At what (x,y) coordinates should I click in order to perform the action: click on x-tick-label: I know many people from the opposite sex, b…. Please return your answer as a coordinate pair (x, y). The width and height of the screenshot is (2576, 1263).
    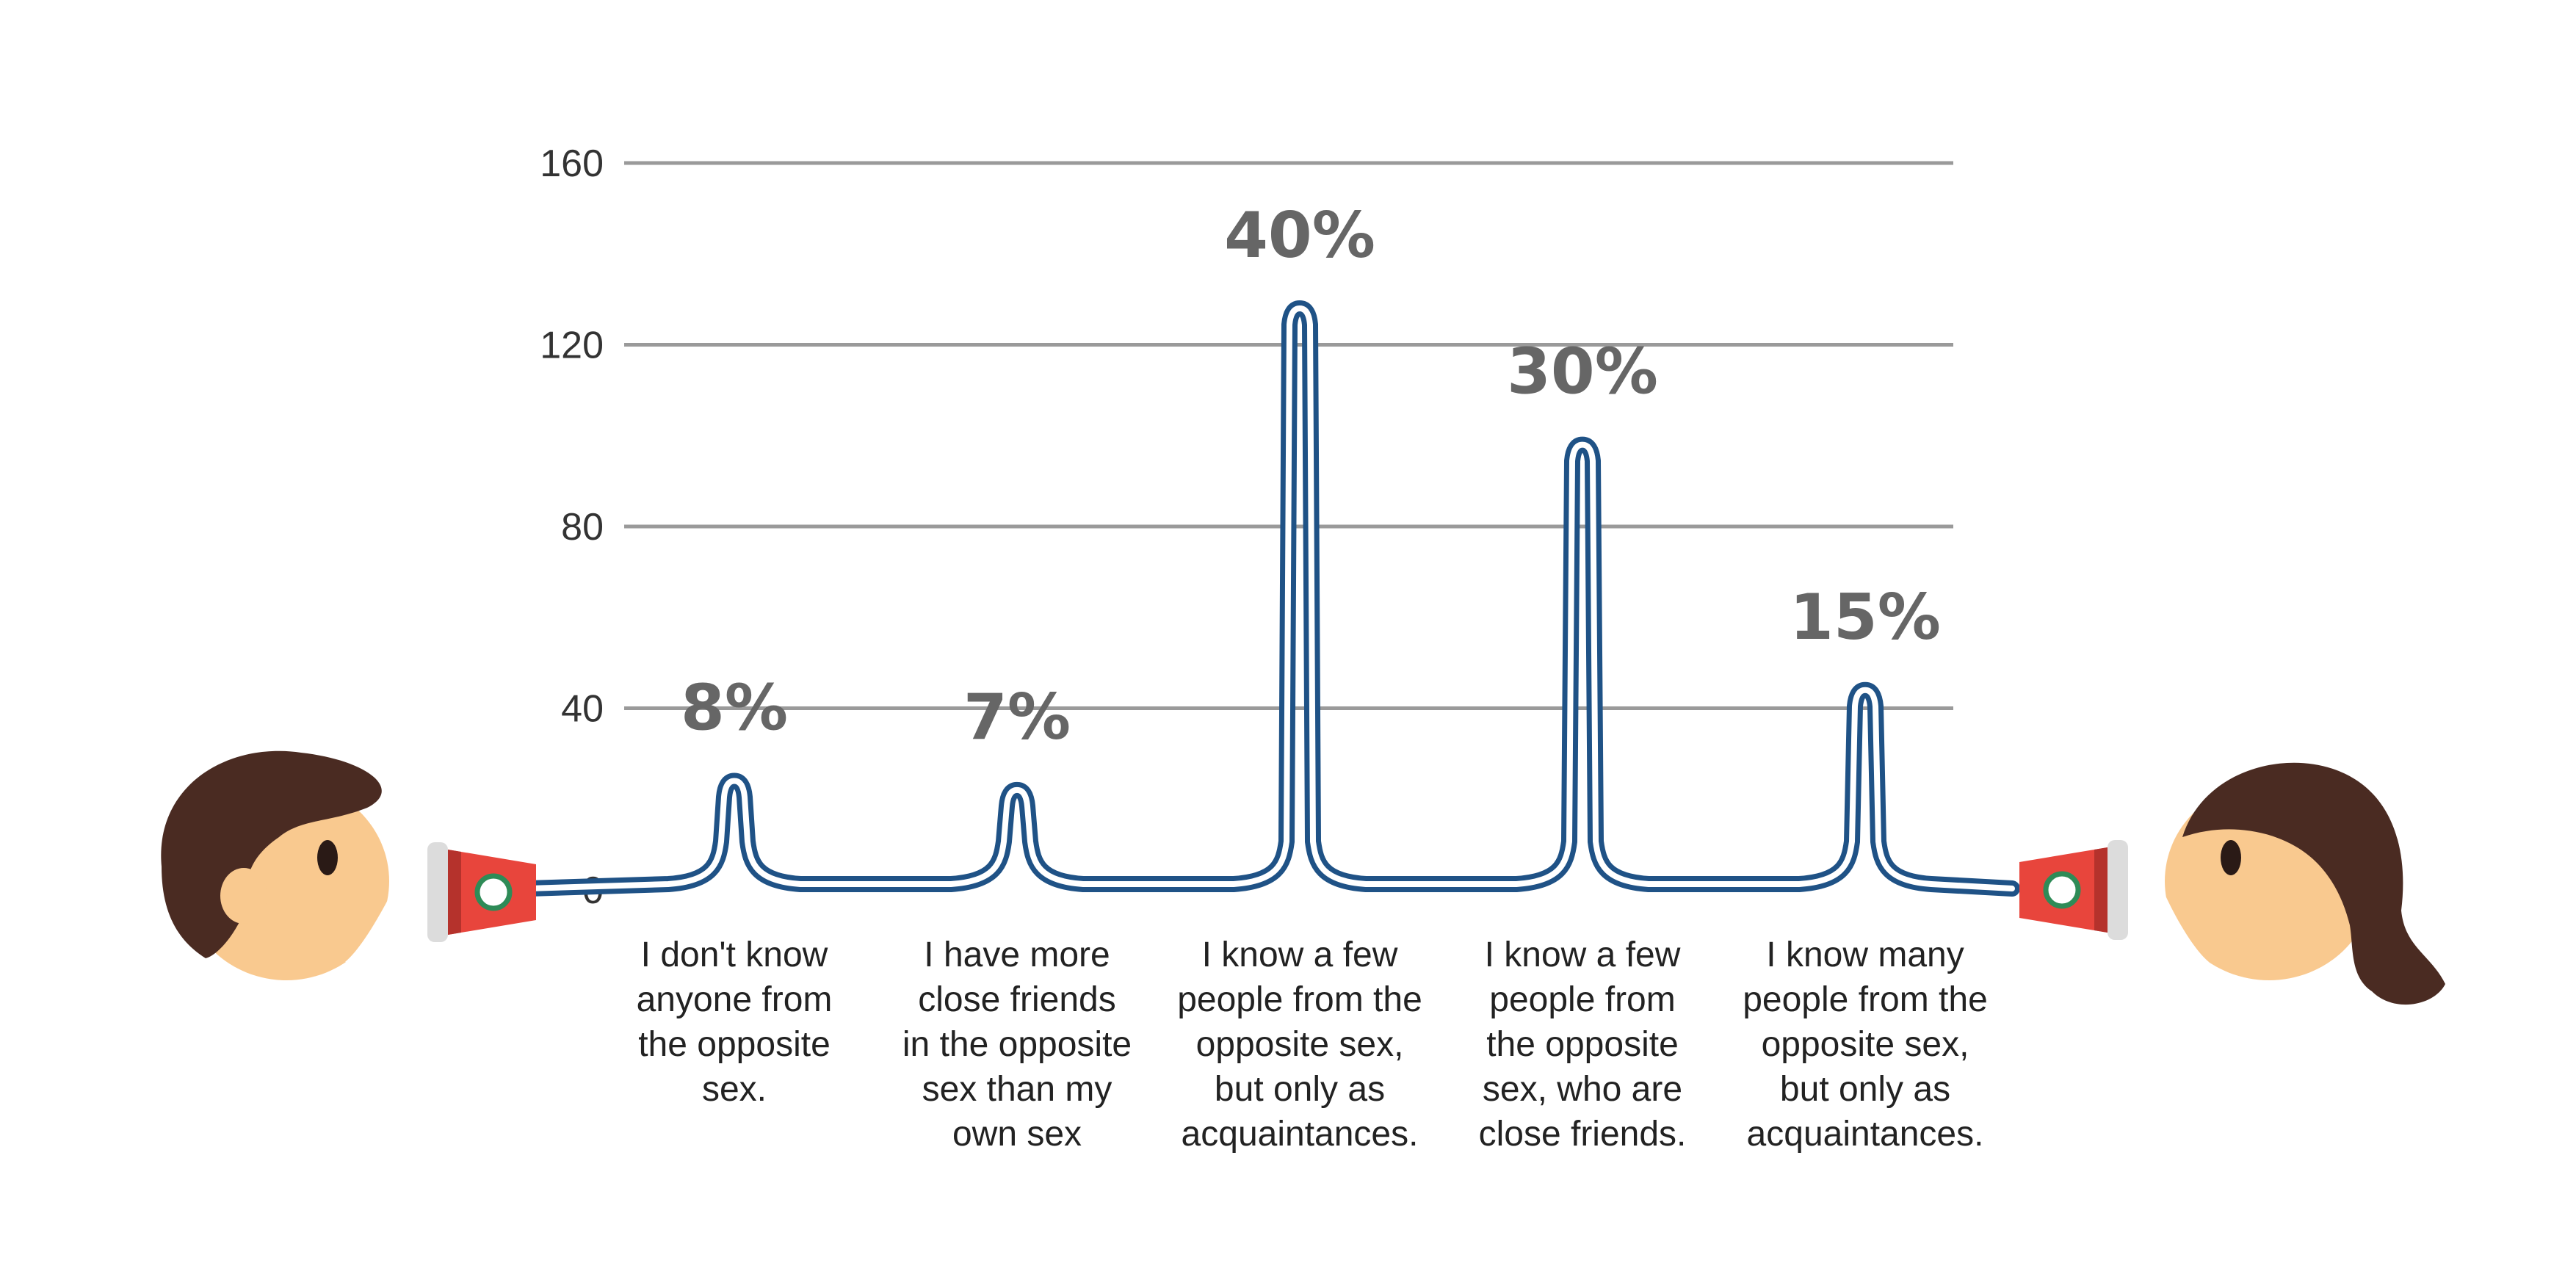
    Looking at the image, I should click on (1865, 1045).